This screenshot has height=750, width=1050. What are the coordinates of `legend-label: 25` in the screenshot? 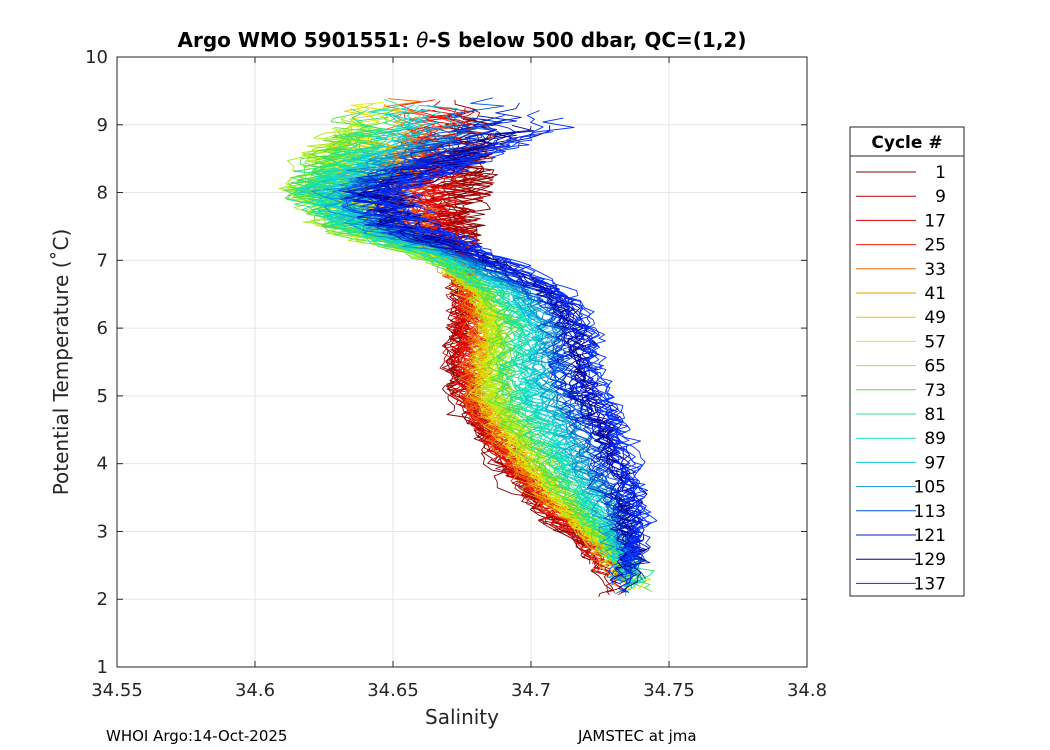 It's located at (935, 246).